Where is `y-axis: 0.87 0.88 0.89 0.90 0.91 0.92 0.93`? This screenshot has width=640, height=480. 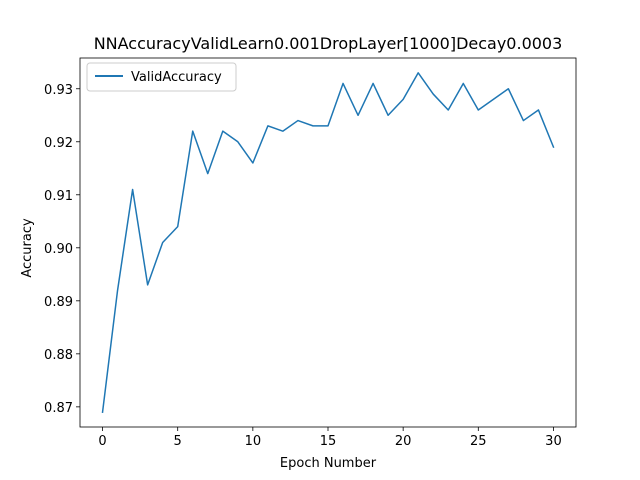
y-axis: 0.87 0.88 0.89 0.90 0.91 0.92 0.93 is located at coordinates (62, 249).